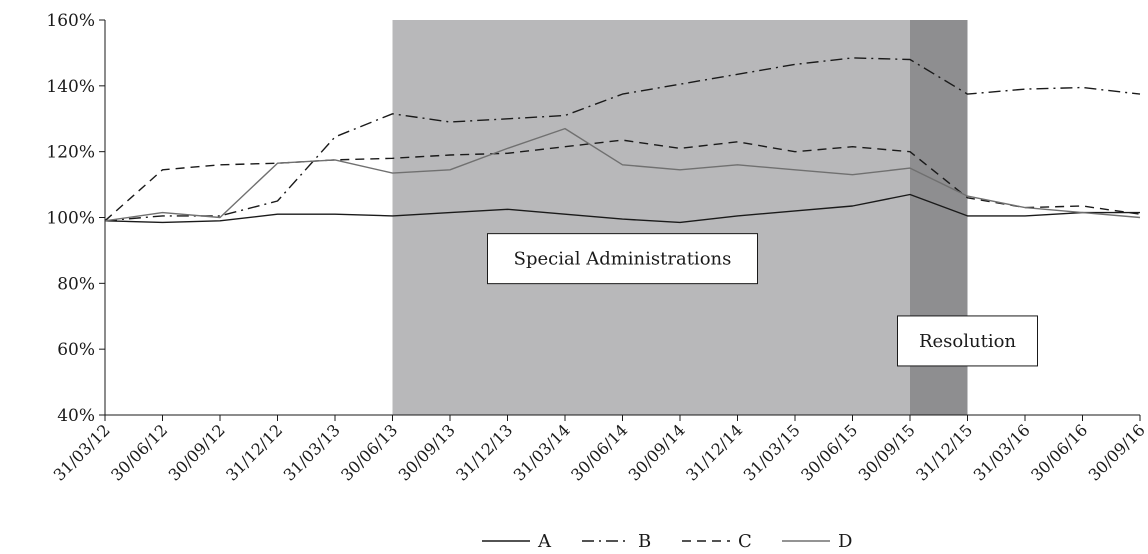  What do you see at coordinates (82, 452) in the screenshot?
I see `x-tick-label: 31/03/12` at bounding box center [82, 452].